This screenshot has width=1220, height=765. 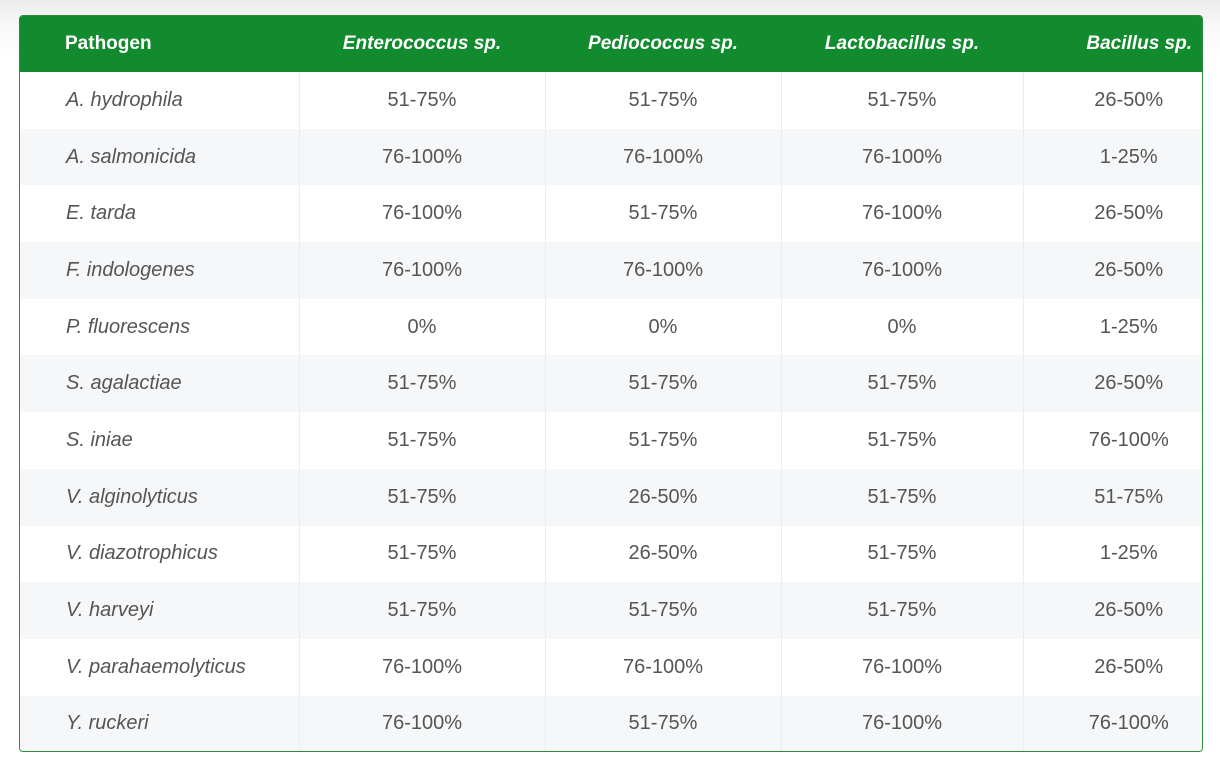 I want to click on table-row: V. alginolyticus 51-75% 26-50% 51-75% 51-75%, so click(x=611, y=497).